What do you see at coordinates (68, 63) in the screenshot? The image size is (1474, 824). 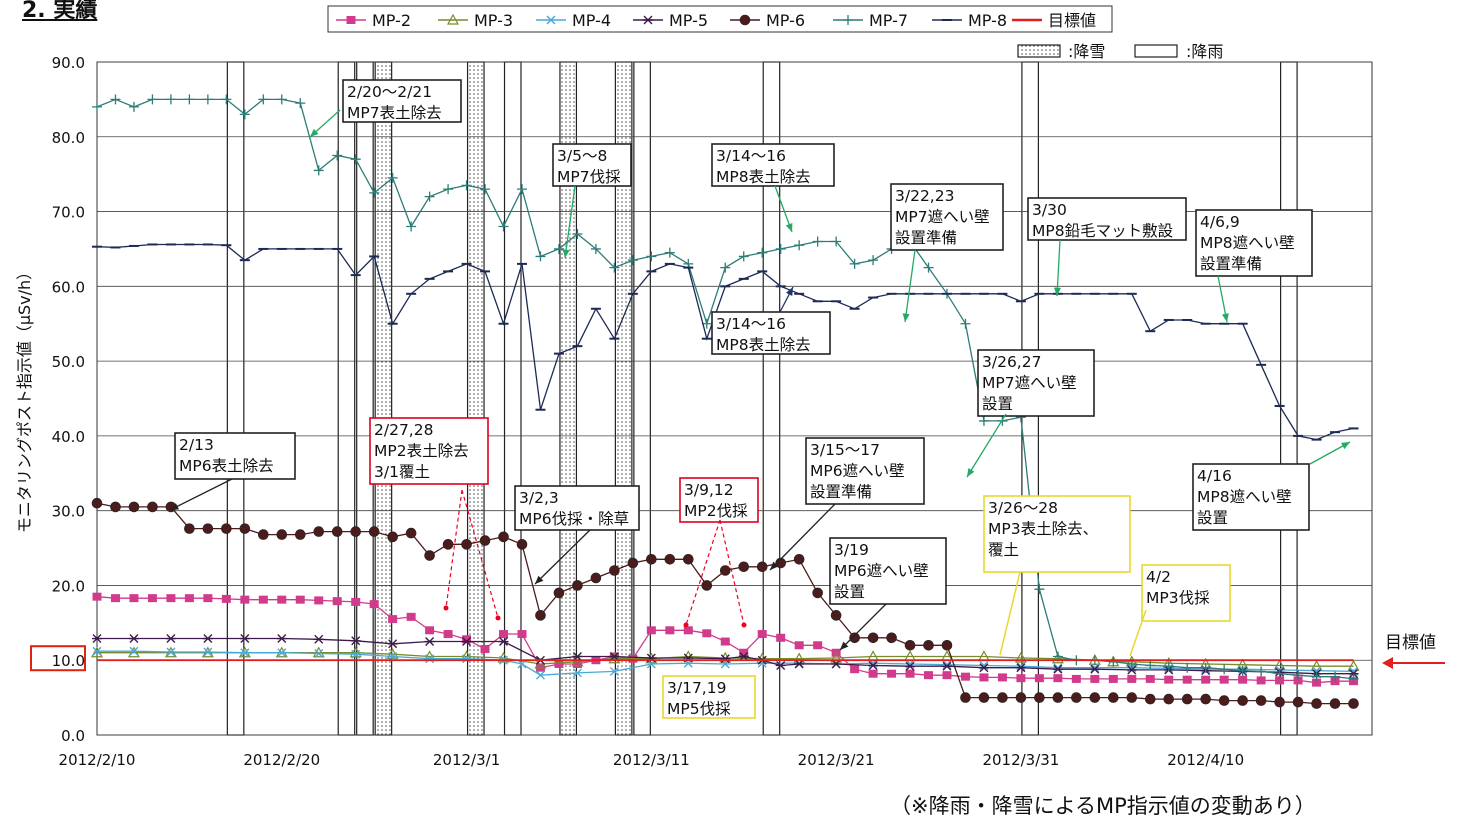 I see `y-tick-label: 90.0` at bounding box center [68, 63].